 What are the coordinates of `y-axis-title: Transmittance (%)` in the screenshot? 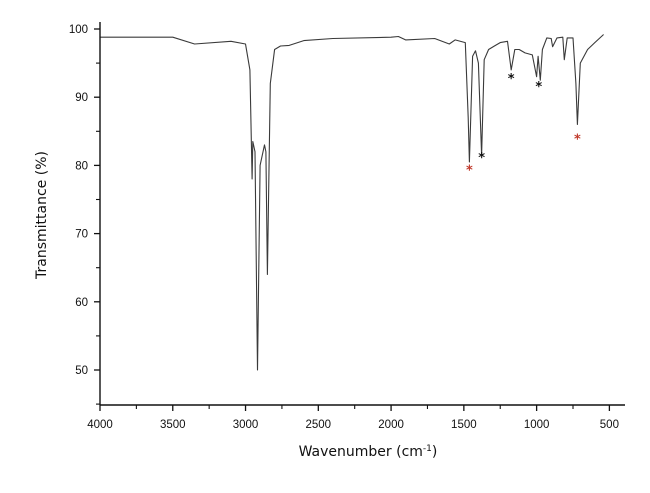 It's located at (42, 215).